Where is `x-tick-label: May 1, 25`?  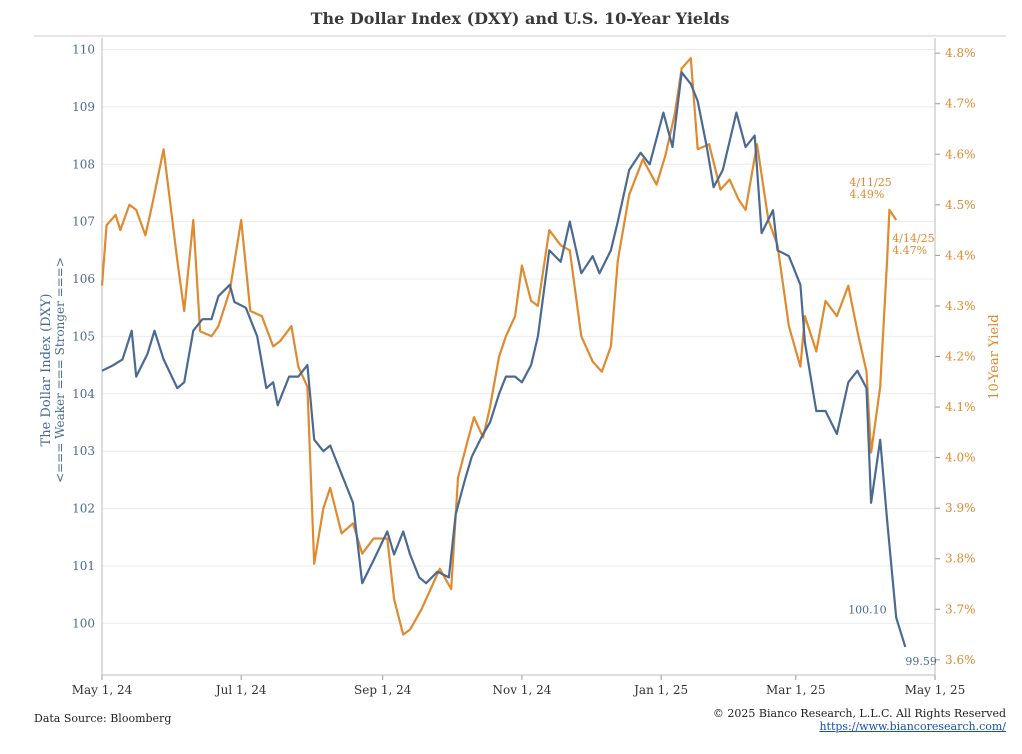
x-tick-label: May 1, 25 is located at coordinates (935, 690).